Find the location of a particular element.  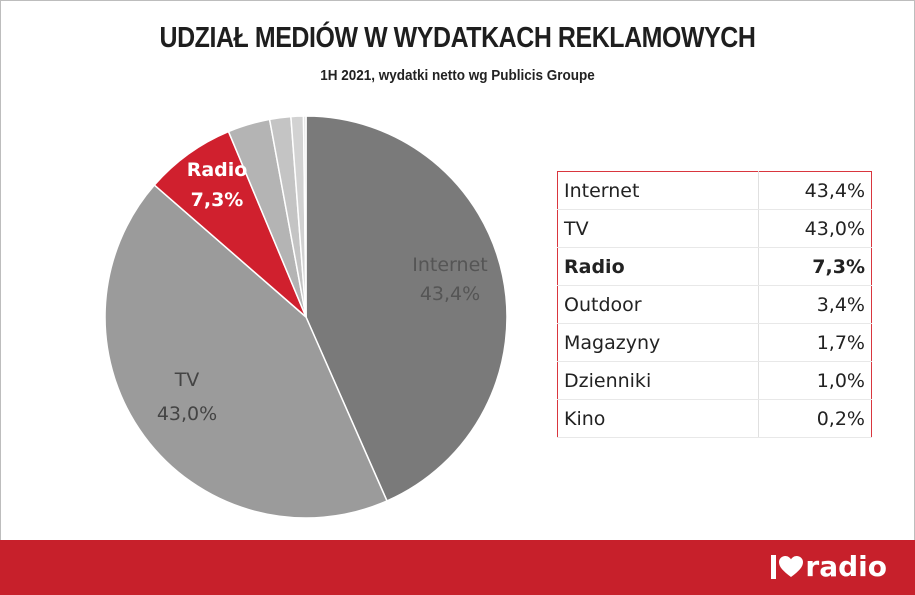

logo-text: radio is located at coordinates (846, 566).